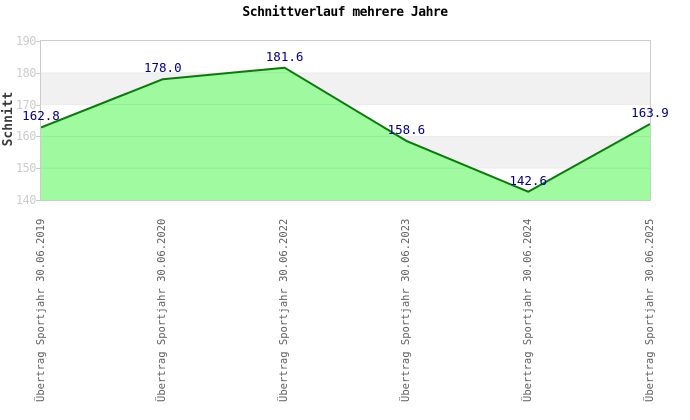 Image resolution: width=690 pixels, height=420 pixels. Describe the element at coordinates (527, 310) in the screenshot. I see `x-tick-label: Übertrag Sportjahr 30.06.2024` at that location.